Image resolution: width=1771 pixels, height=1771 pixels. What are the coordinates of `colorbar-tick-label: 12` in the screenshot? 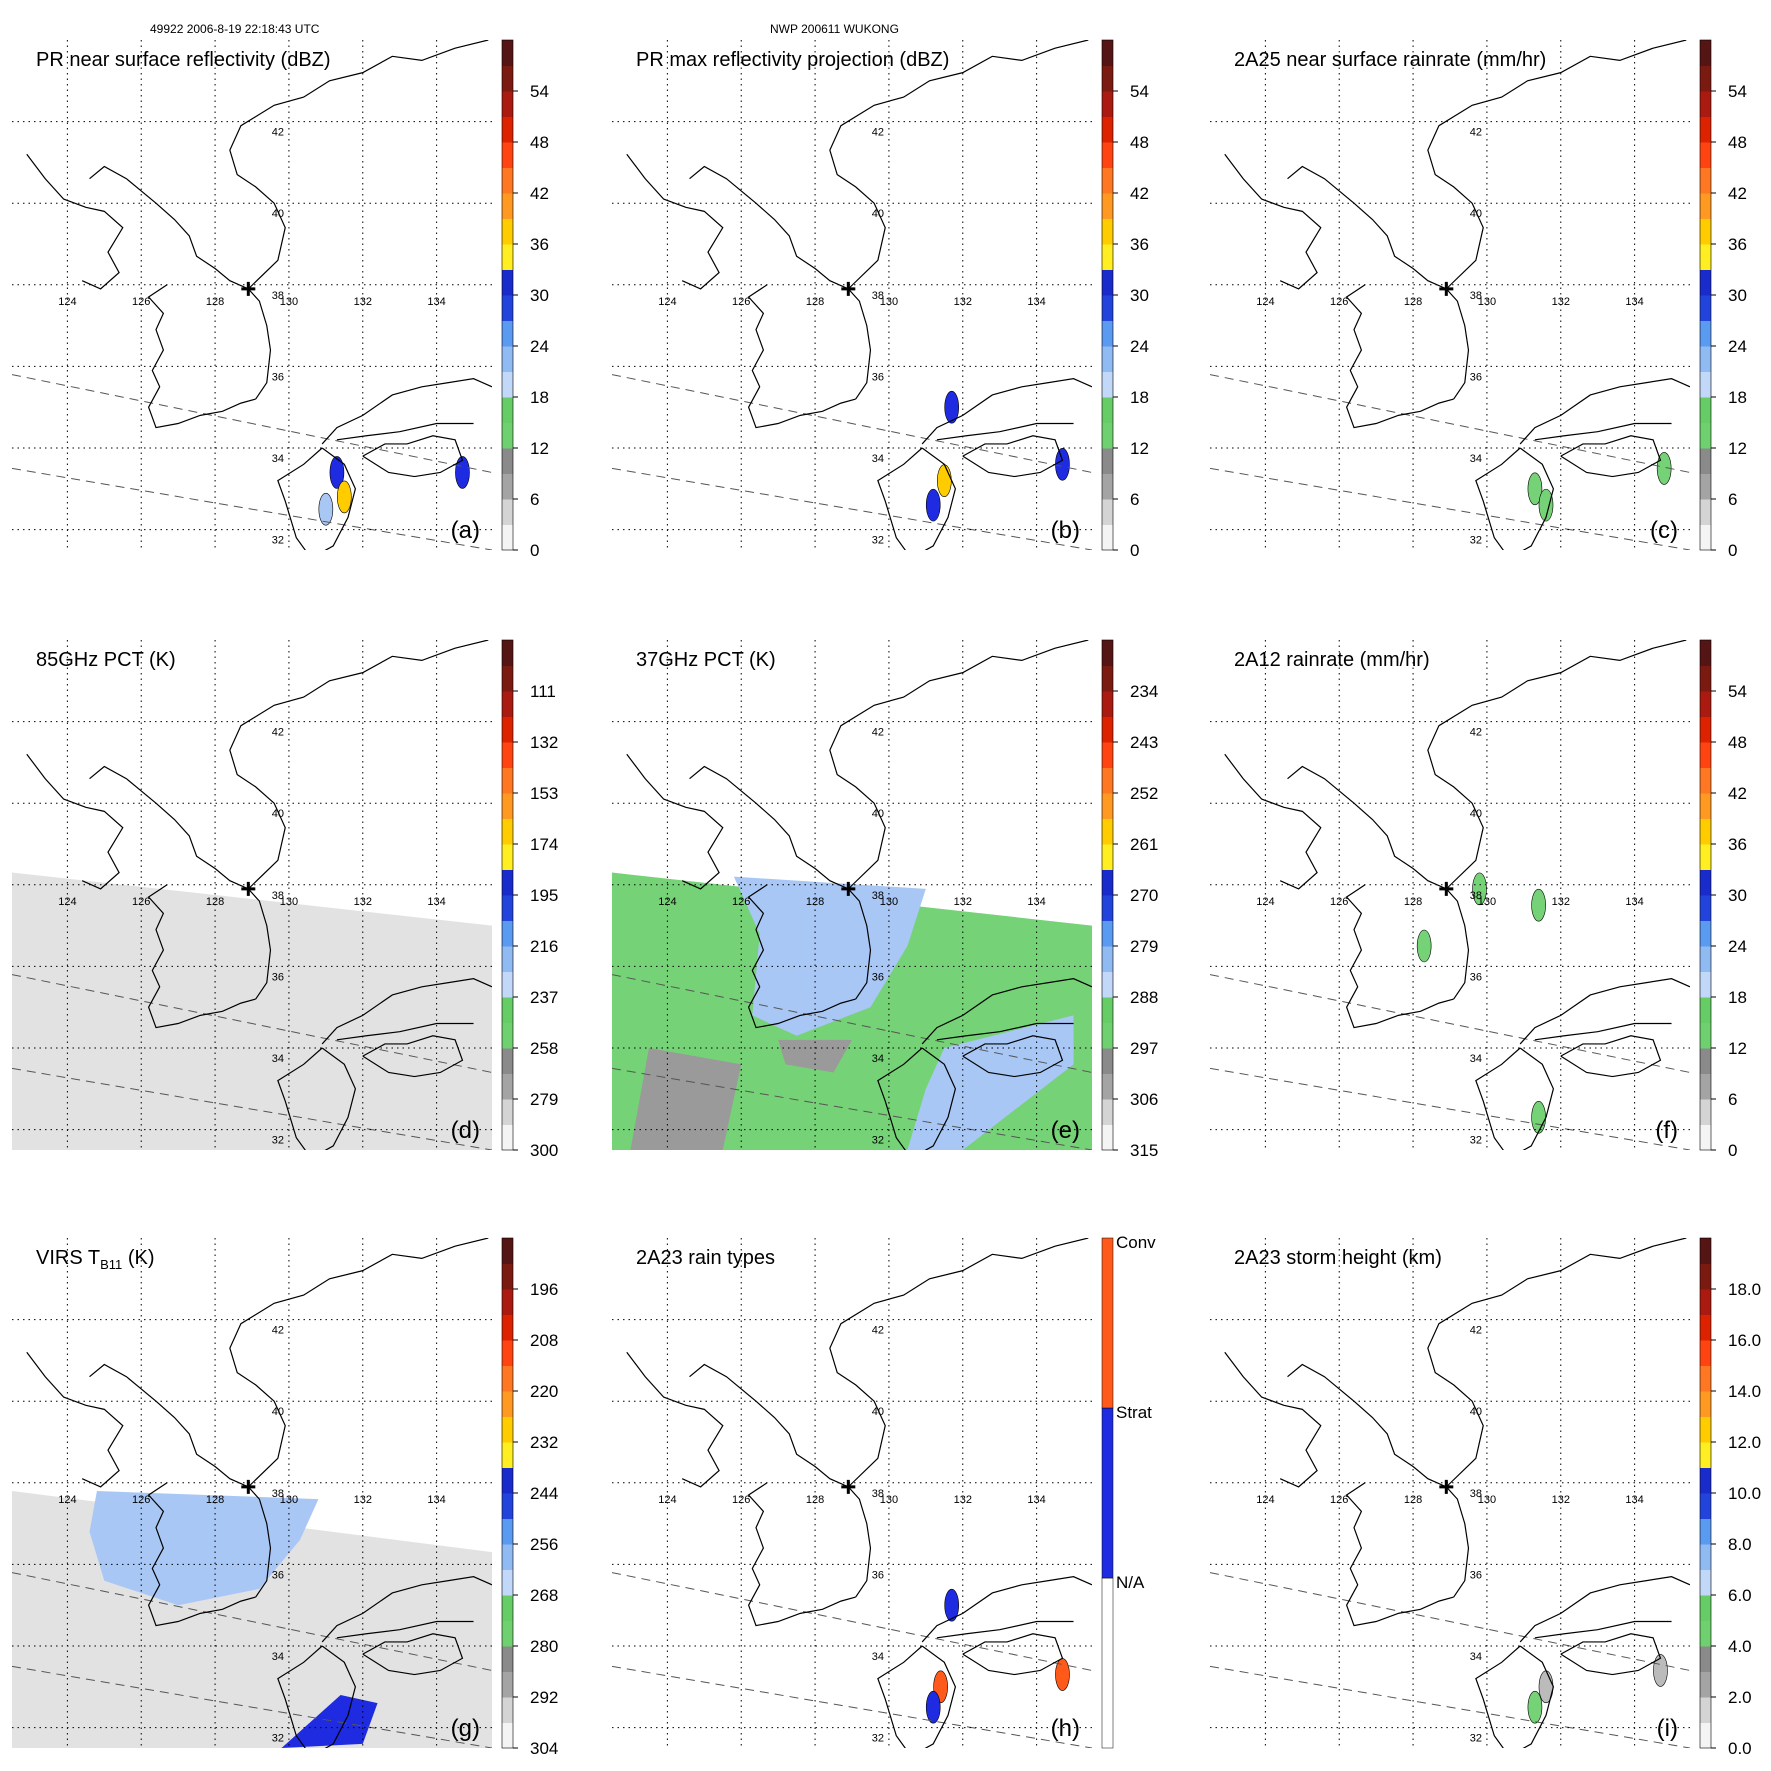 It's located at (1737, 448).